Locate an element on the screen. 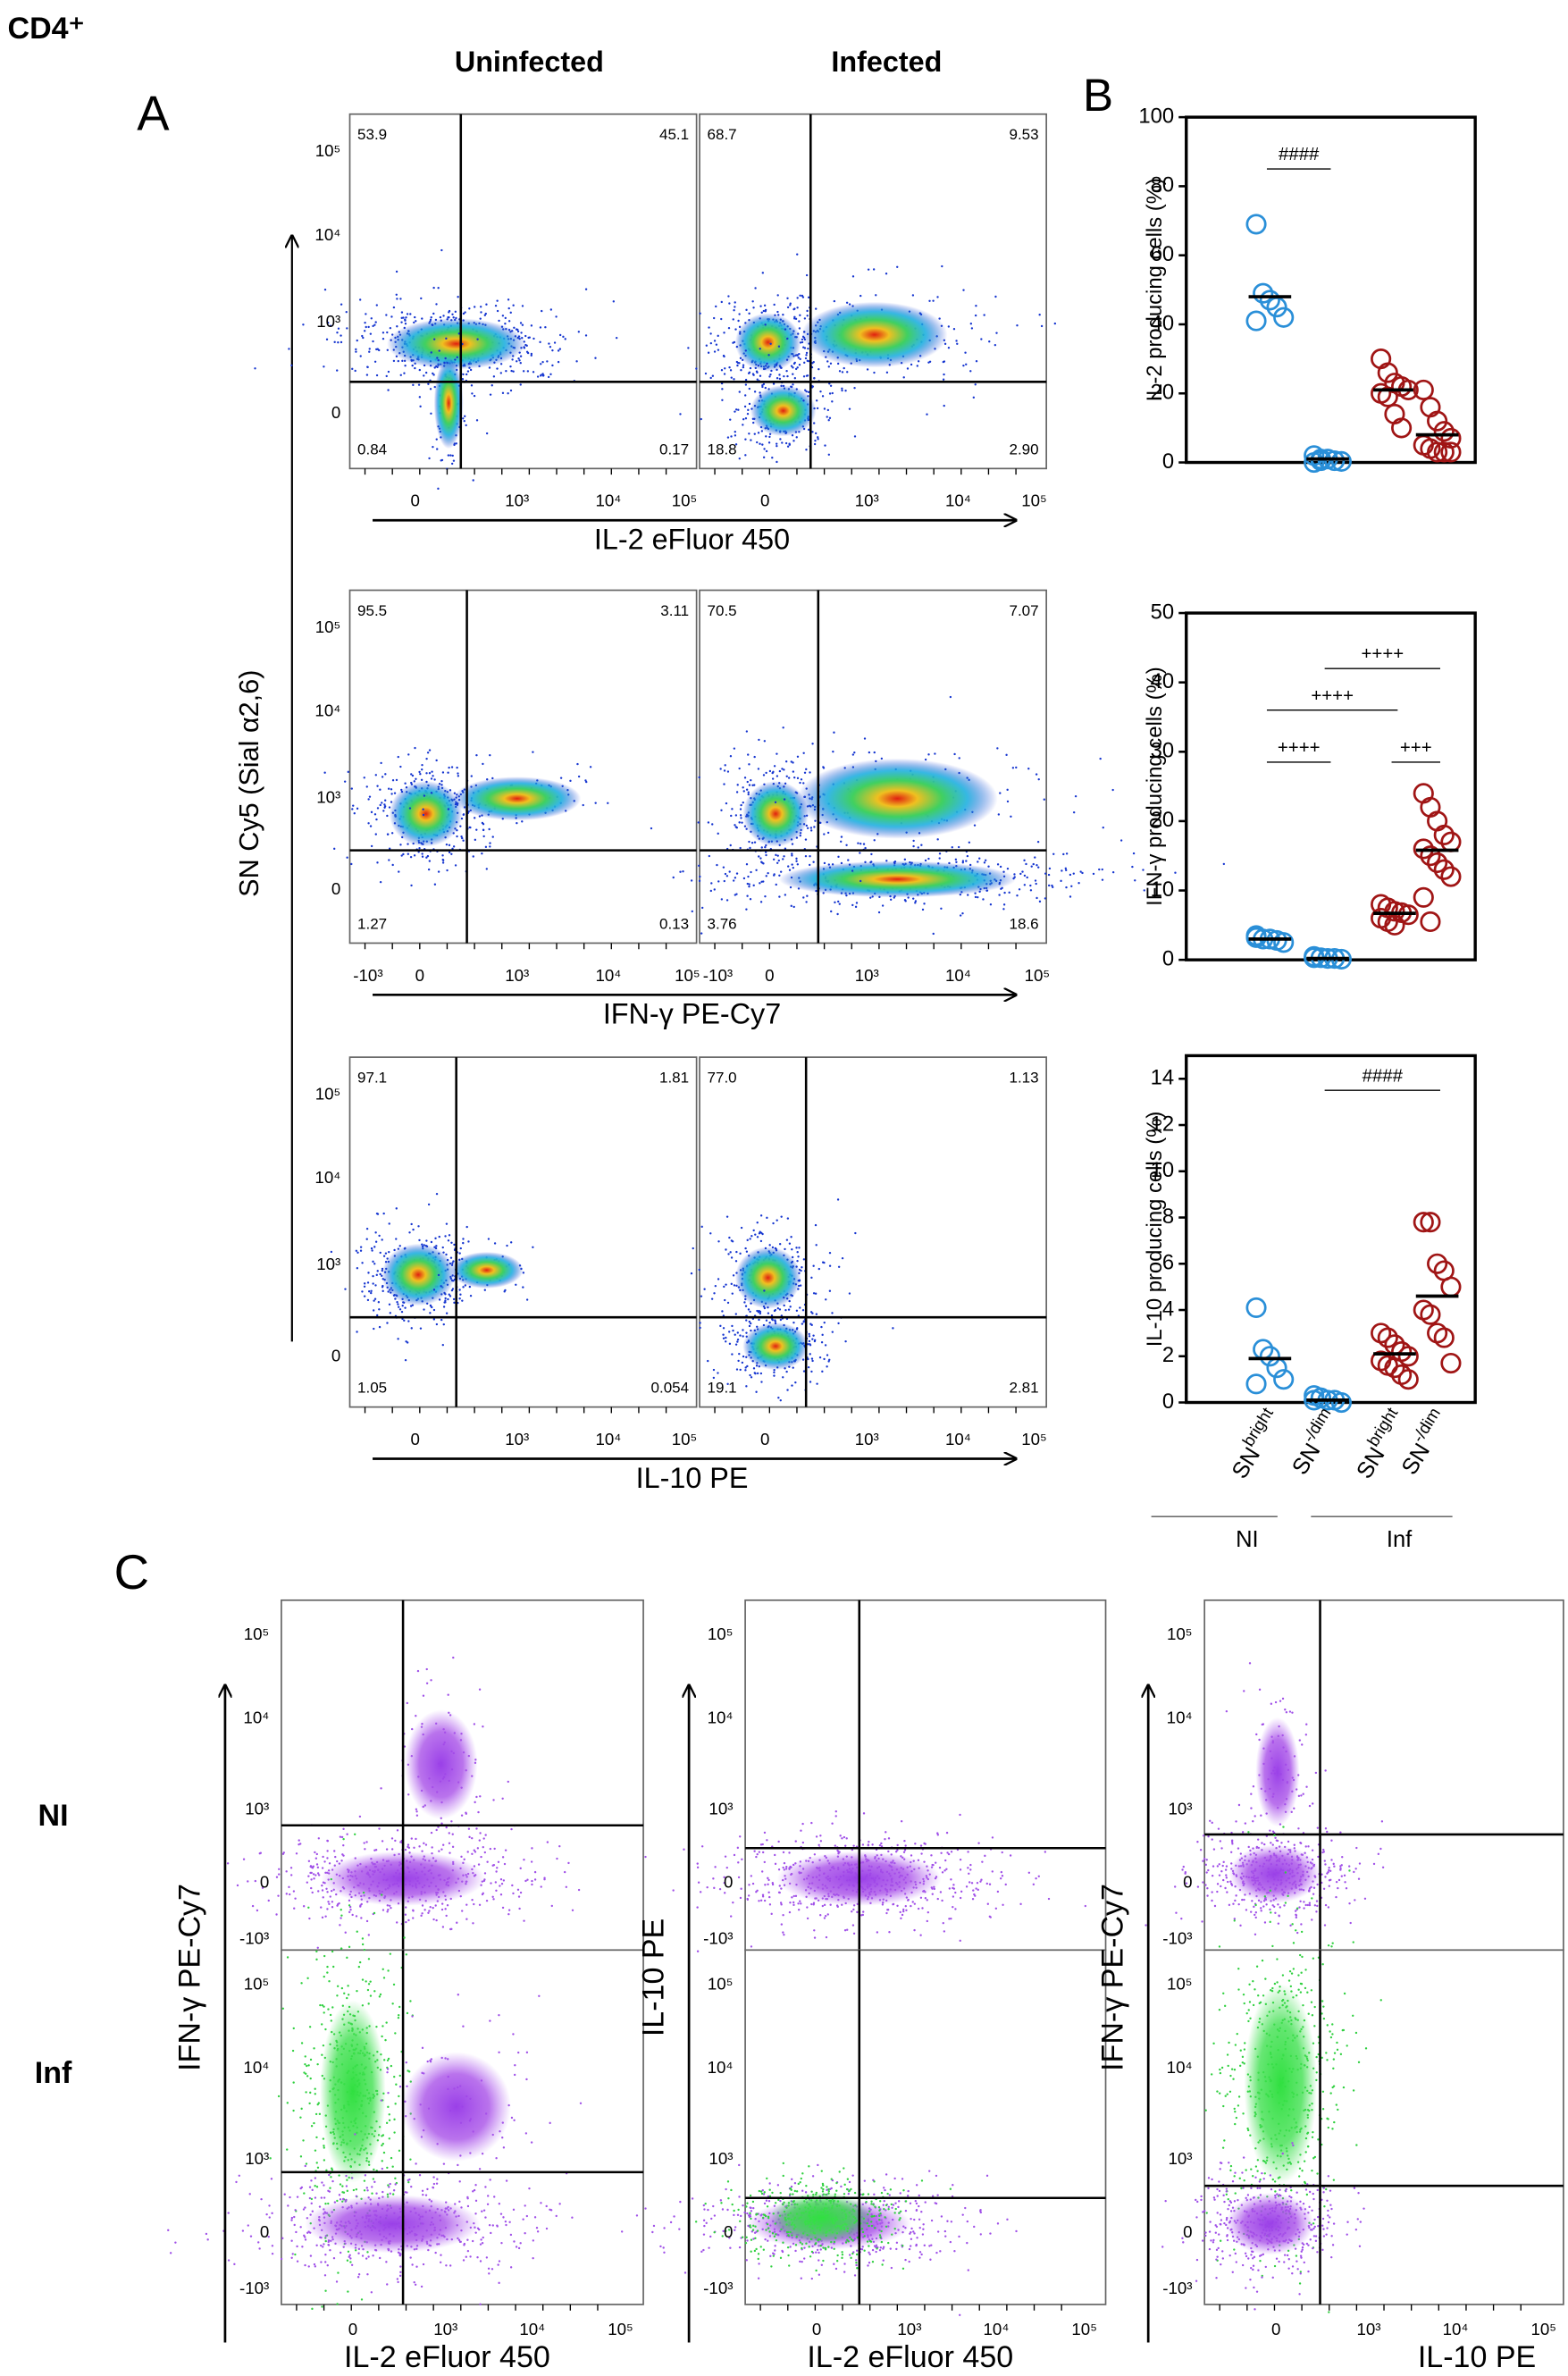 The image size is (1568, 2376). x-tick-label: 10⁵ is located at coordinates (1034, 501).